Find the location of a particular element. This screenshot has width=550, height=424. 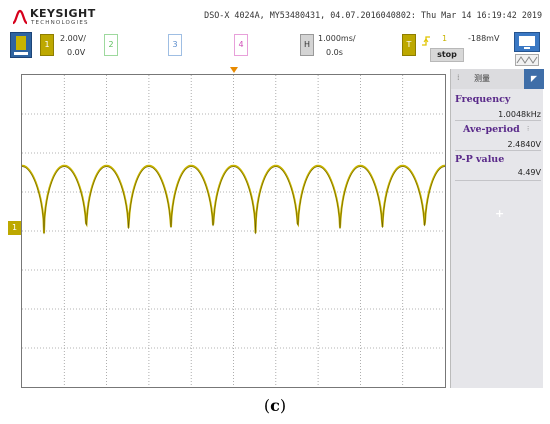

channel-1-trace is located at coordinates (233, 199).